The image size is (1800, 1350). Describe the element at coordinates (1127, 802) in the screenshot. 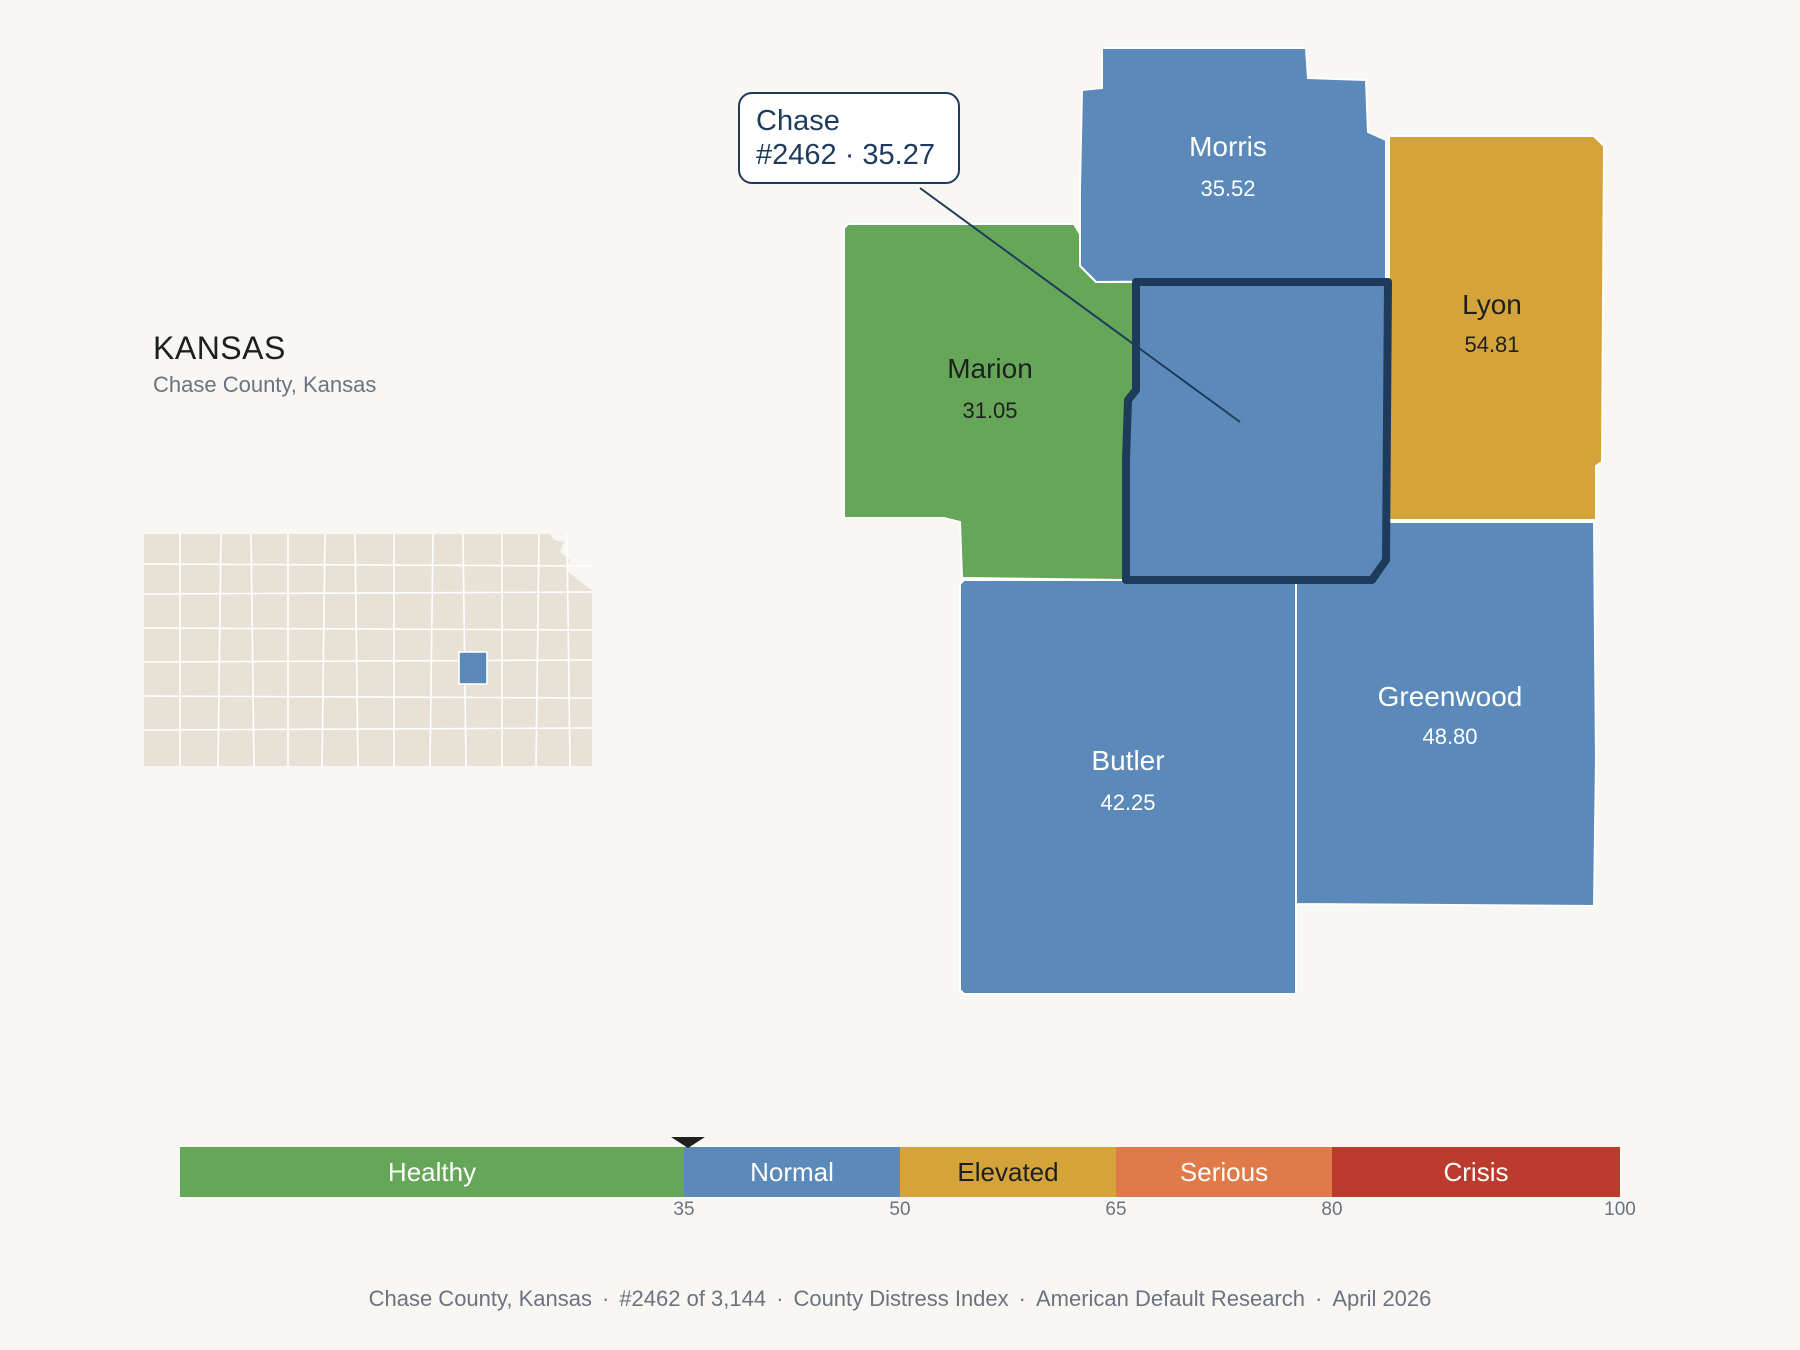

I see `county-value-butler: 42.25` at that location.